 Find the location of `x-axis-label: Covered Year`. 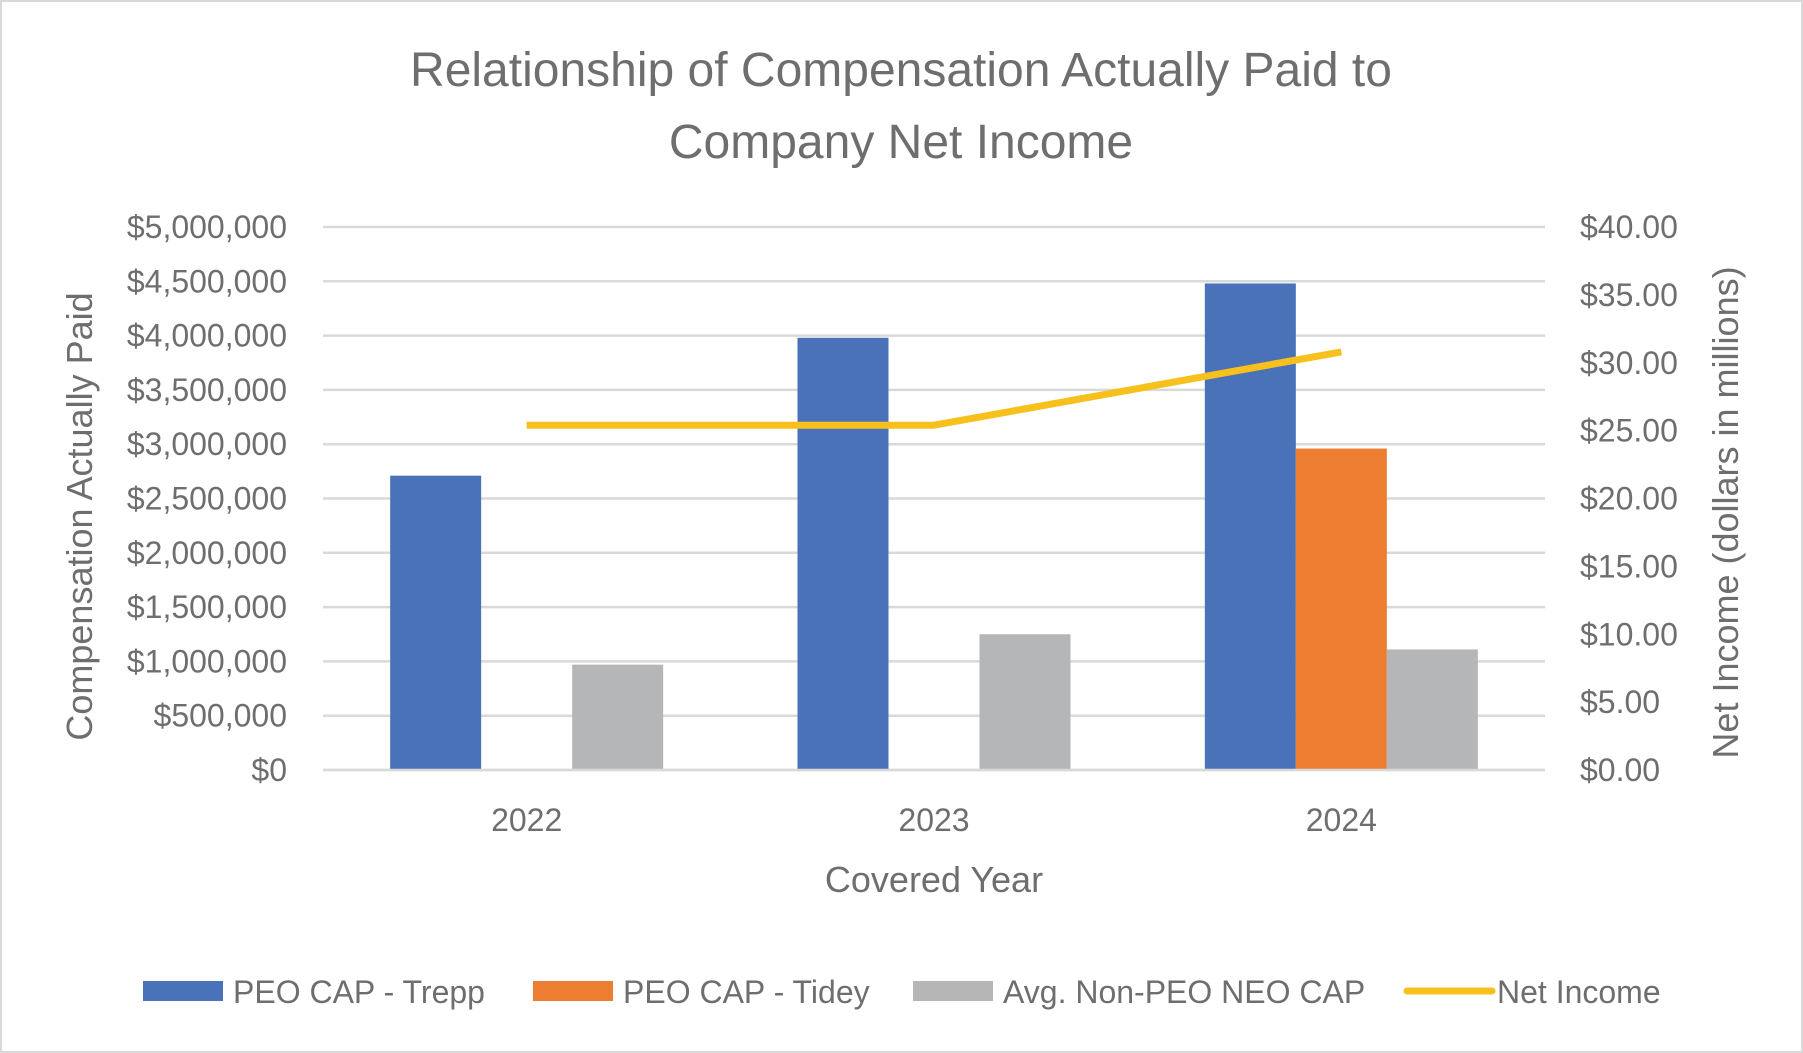

x-axis-label: Covered Year is located at coordinates (934, 879).